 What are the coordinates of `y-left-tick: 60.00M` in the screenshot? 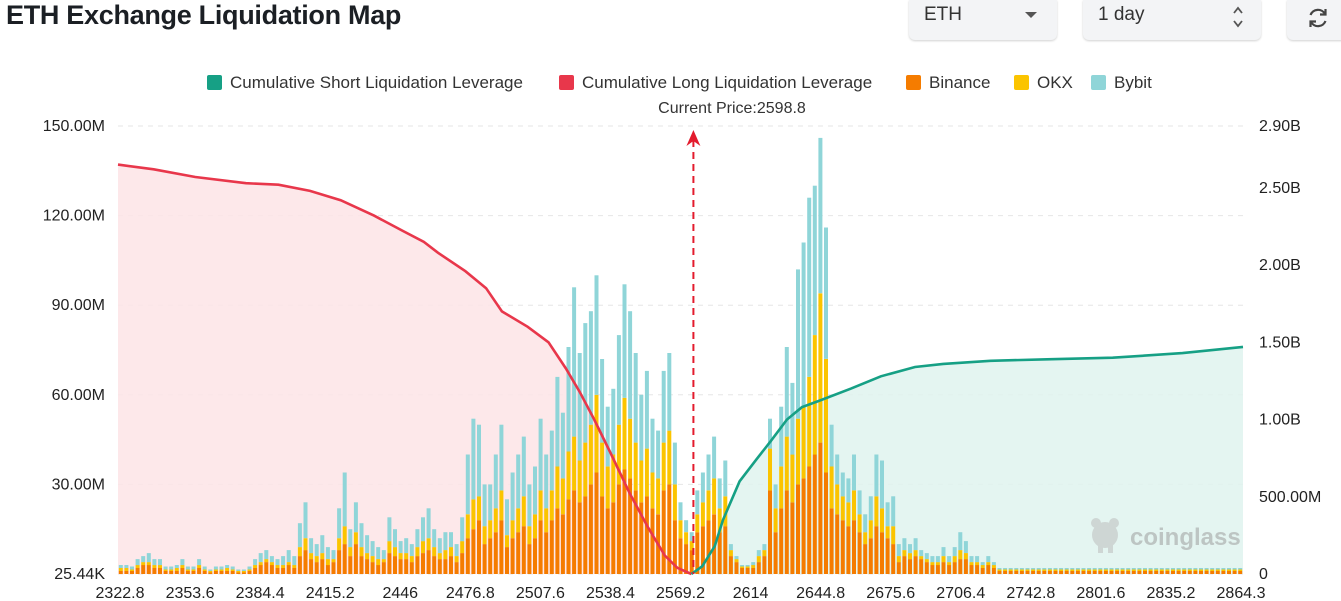 It's located at (78, 395).